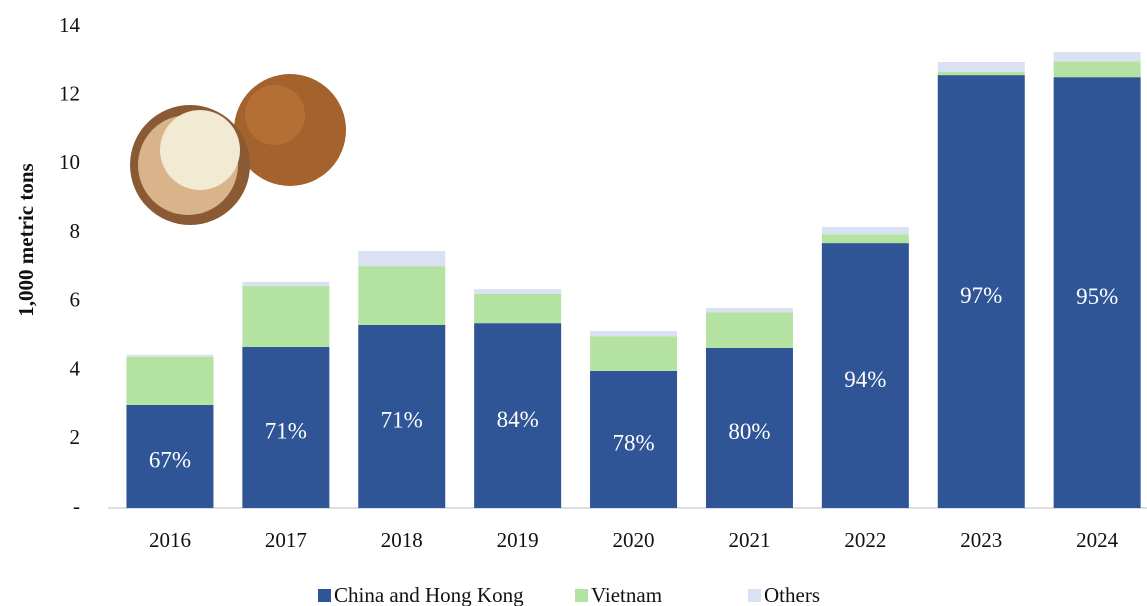  I want to click on legend-label: Vietnam, so click(626, 594).